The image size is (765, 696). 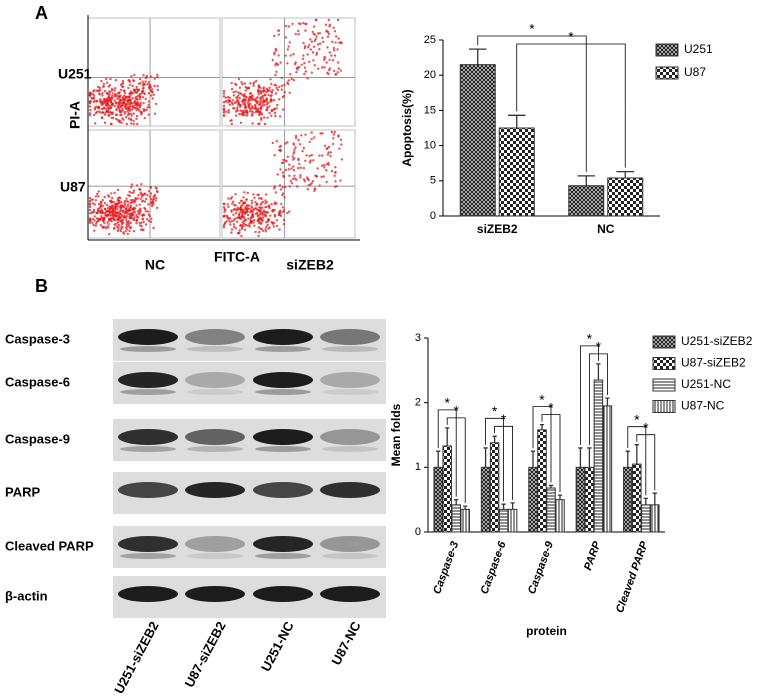 What do you see at coordinates (533, 459) in the screenshot?
I see `error-bar` at bounding box center [533, 459].